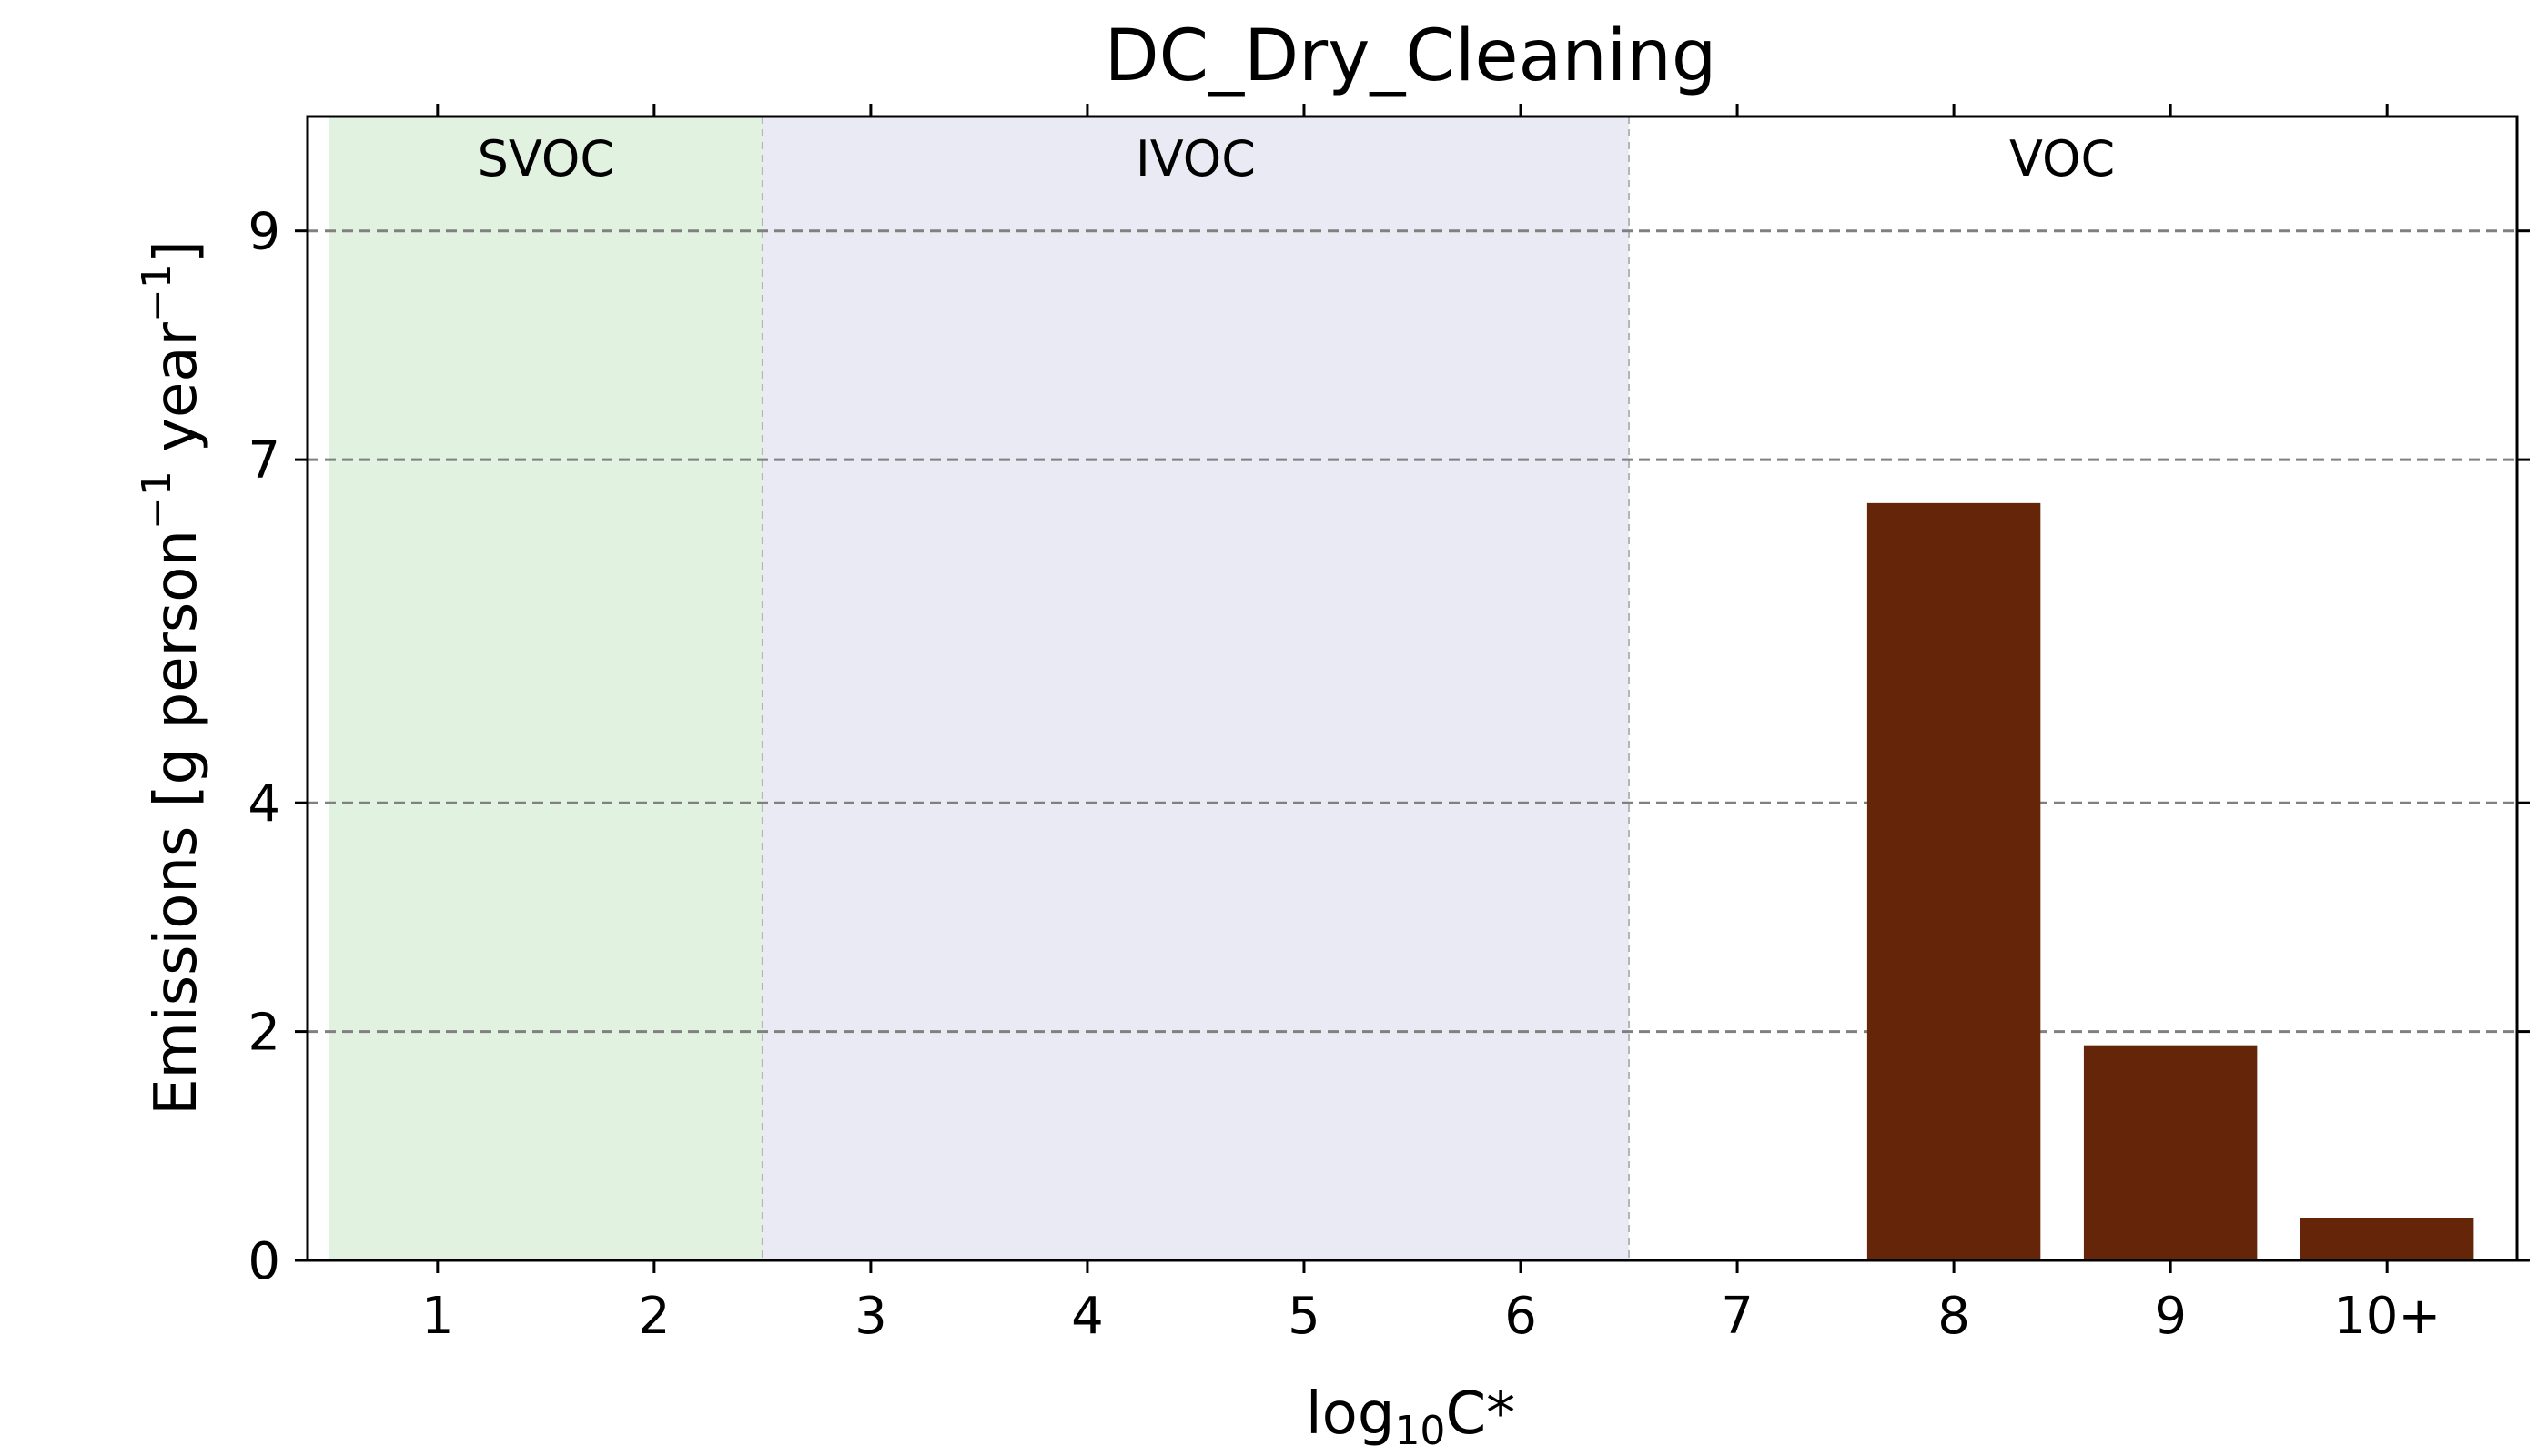 Image resolution: width=2548 pixels, height=1456 pixels. What do you see at coordinates (1088, 1317) in the screenshot?
I see `x-tick-label: 4` at bounding box center [1088, 1317].